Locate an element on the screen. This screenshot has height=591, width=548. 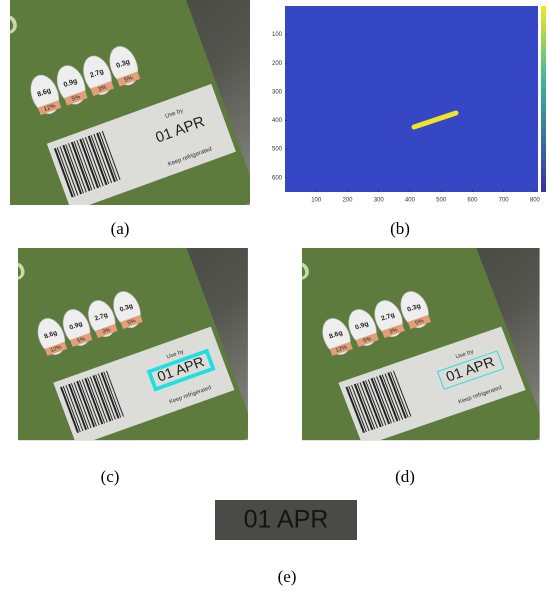
y-tick-label: 200 is located at coordinates (277, 64).